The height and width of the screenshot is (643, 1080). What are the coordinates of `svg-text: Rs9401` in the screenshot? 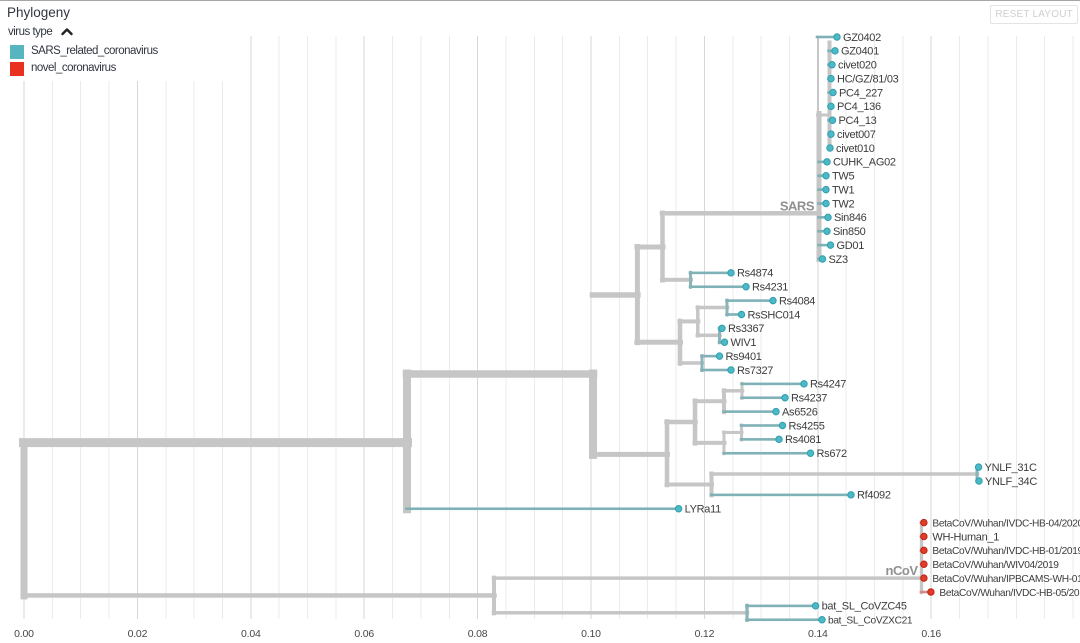 It's located at (744, 357).